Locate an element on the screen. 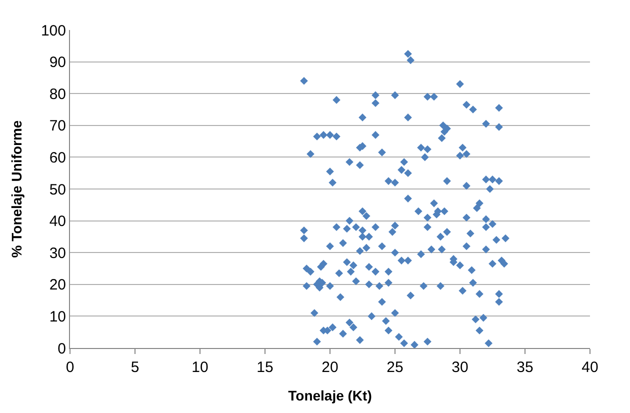 The height and width of the screenshot is (413, 630). y-tick-label: 40 is located at coordinates (57, 221).